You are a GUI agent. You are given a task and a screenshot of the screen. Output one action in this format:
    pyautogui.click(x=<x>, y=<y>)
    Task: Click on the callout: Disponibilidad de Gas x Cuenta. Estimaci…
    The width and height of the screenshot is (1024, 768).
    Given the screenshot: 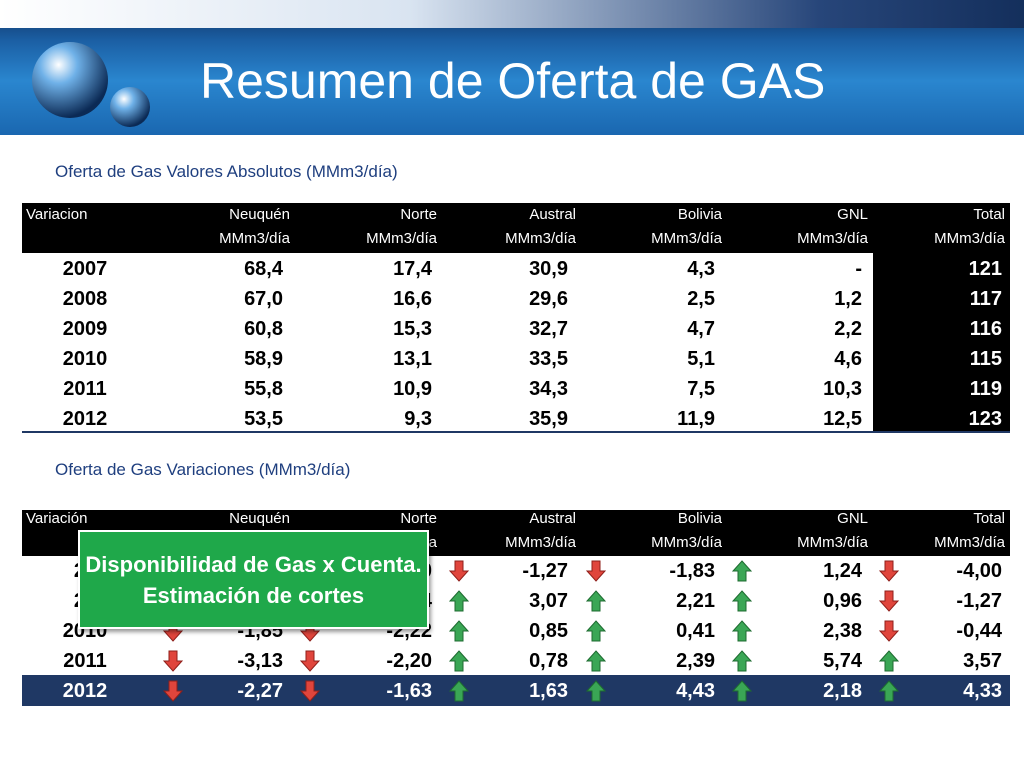 What is the action you would take?
    pyautogui.click(x=253, y=579)
    